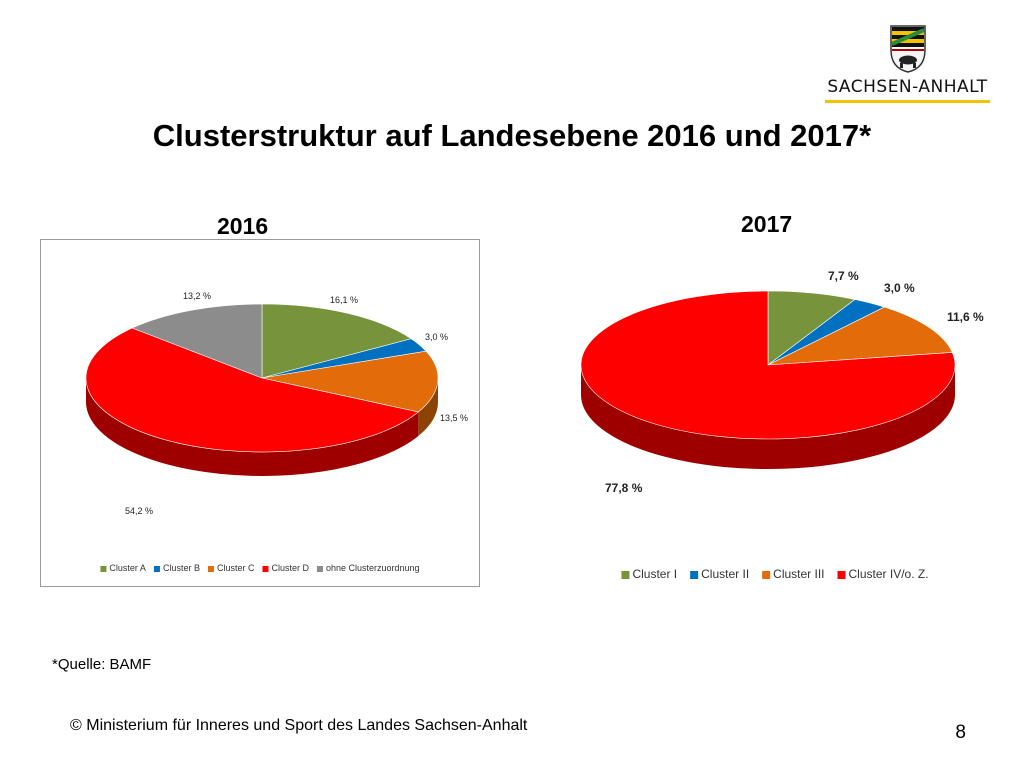 Image resolution: width=1024 pixels, height=768 pixels. Describe the element at coordinates (907, 87) in the screenshot. I see `logo-text: SACHSEN-ANHALT` at that location.